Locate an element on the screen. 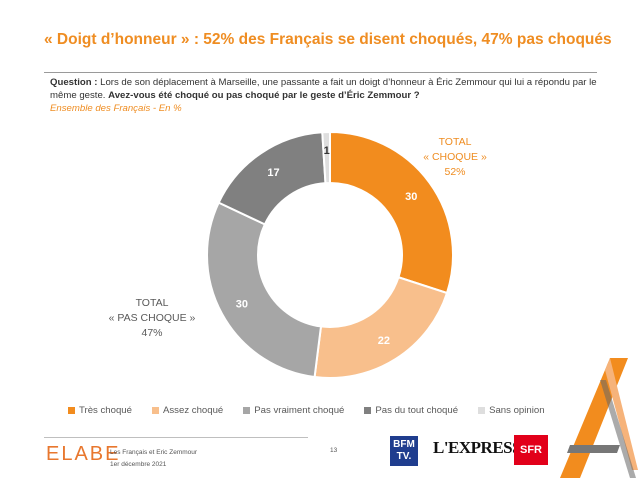 The width and height of the screenshot is (638, 478). footer-divider is located at coordinates (176, 437).